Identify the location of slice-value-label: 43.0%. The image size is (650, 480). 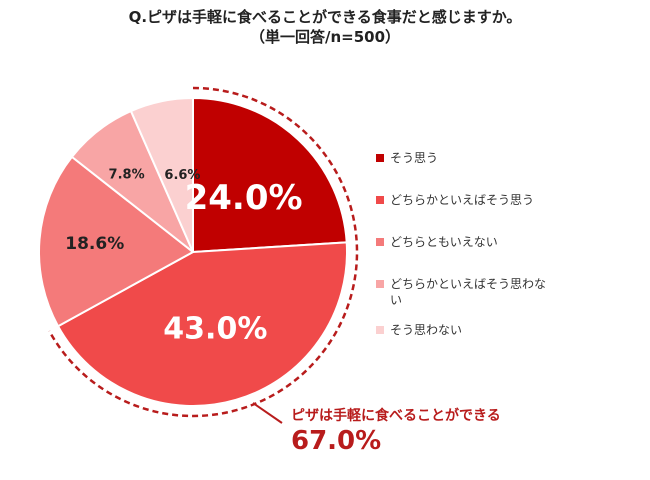
(215, 328).